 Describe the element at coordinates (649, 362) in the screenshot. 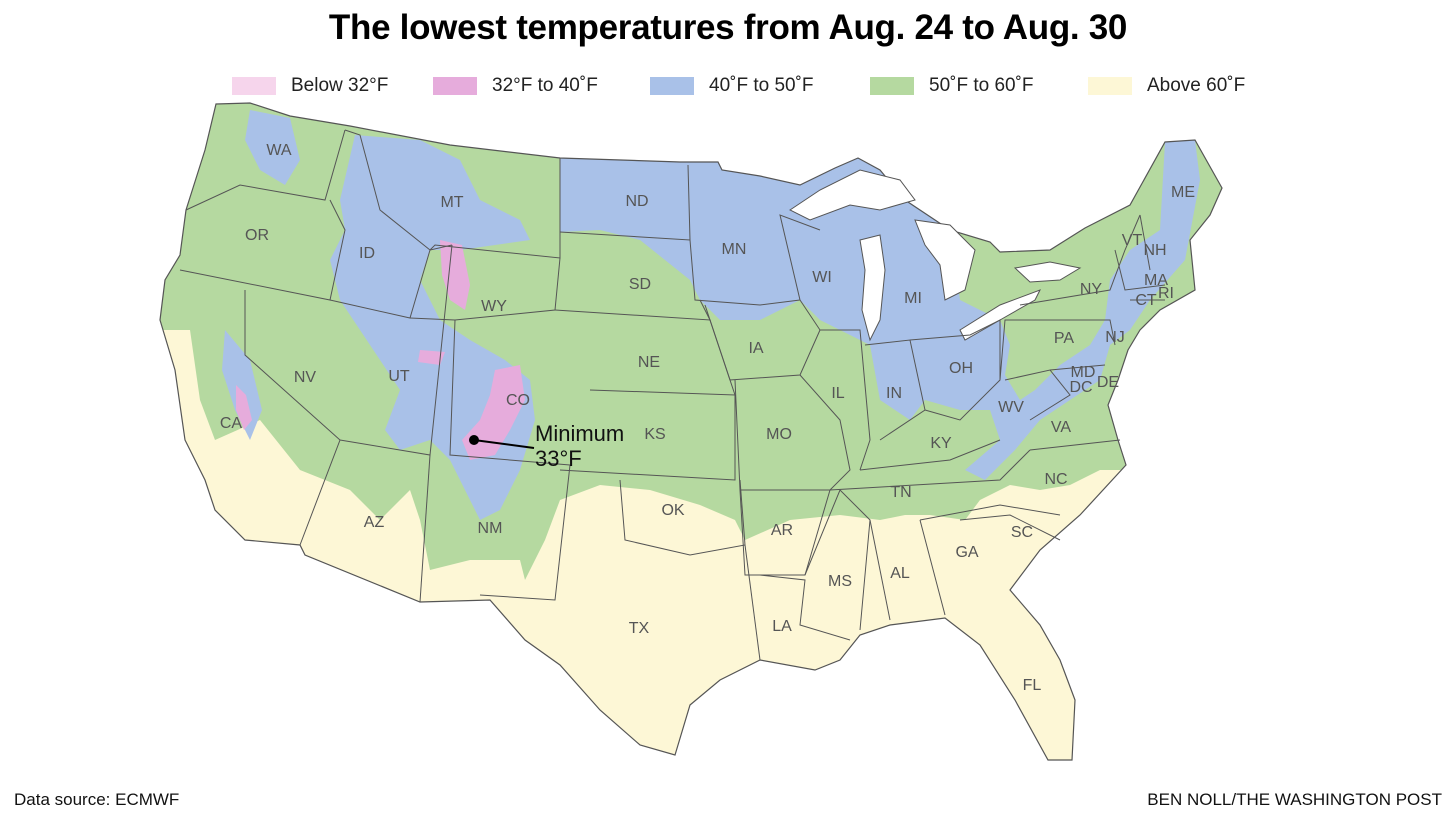

I see `state-label-ne: NE` at that location.